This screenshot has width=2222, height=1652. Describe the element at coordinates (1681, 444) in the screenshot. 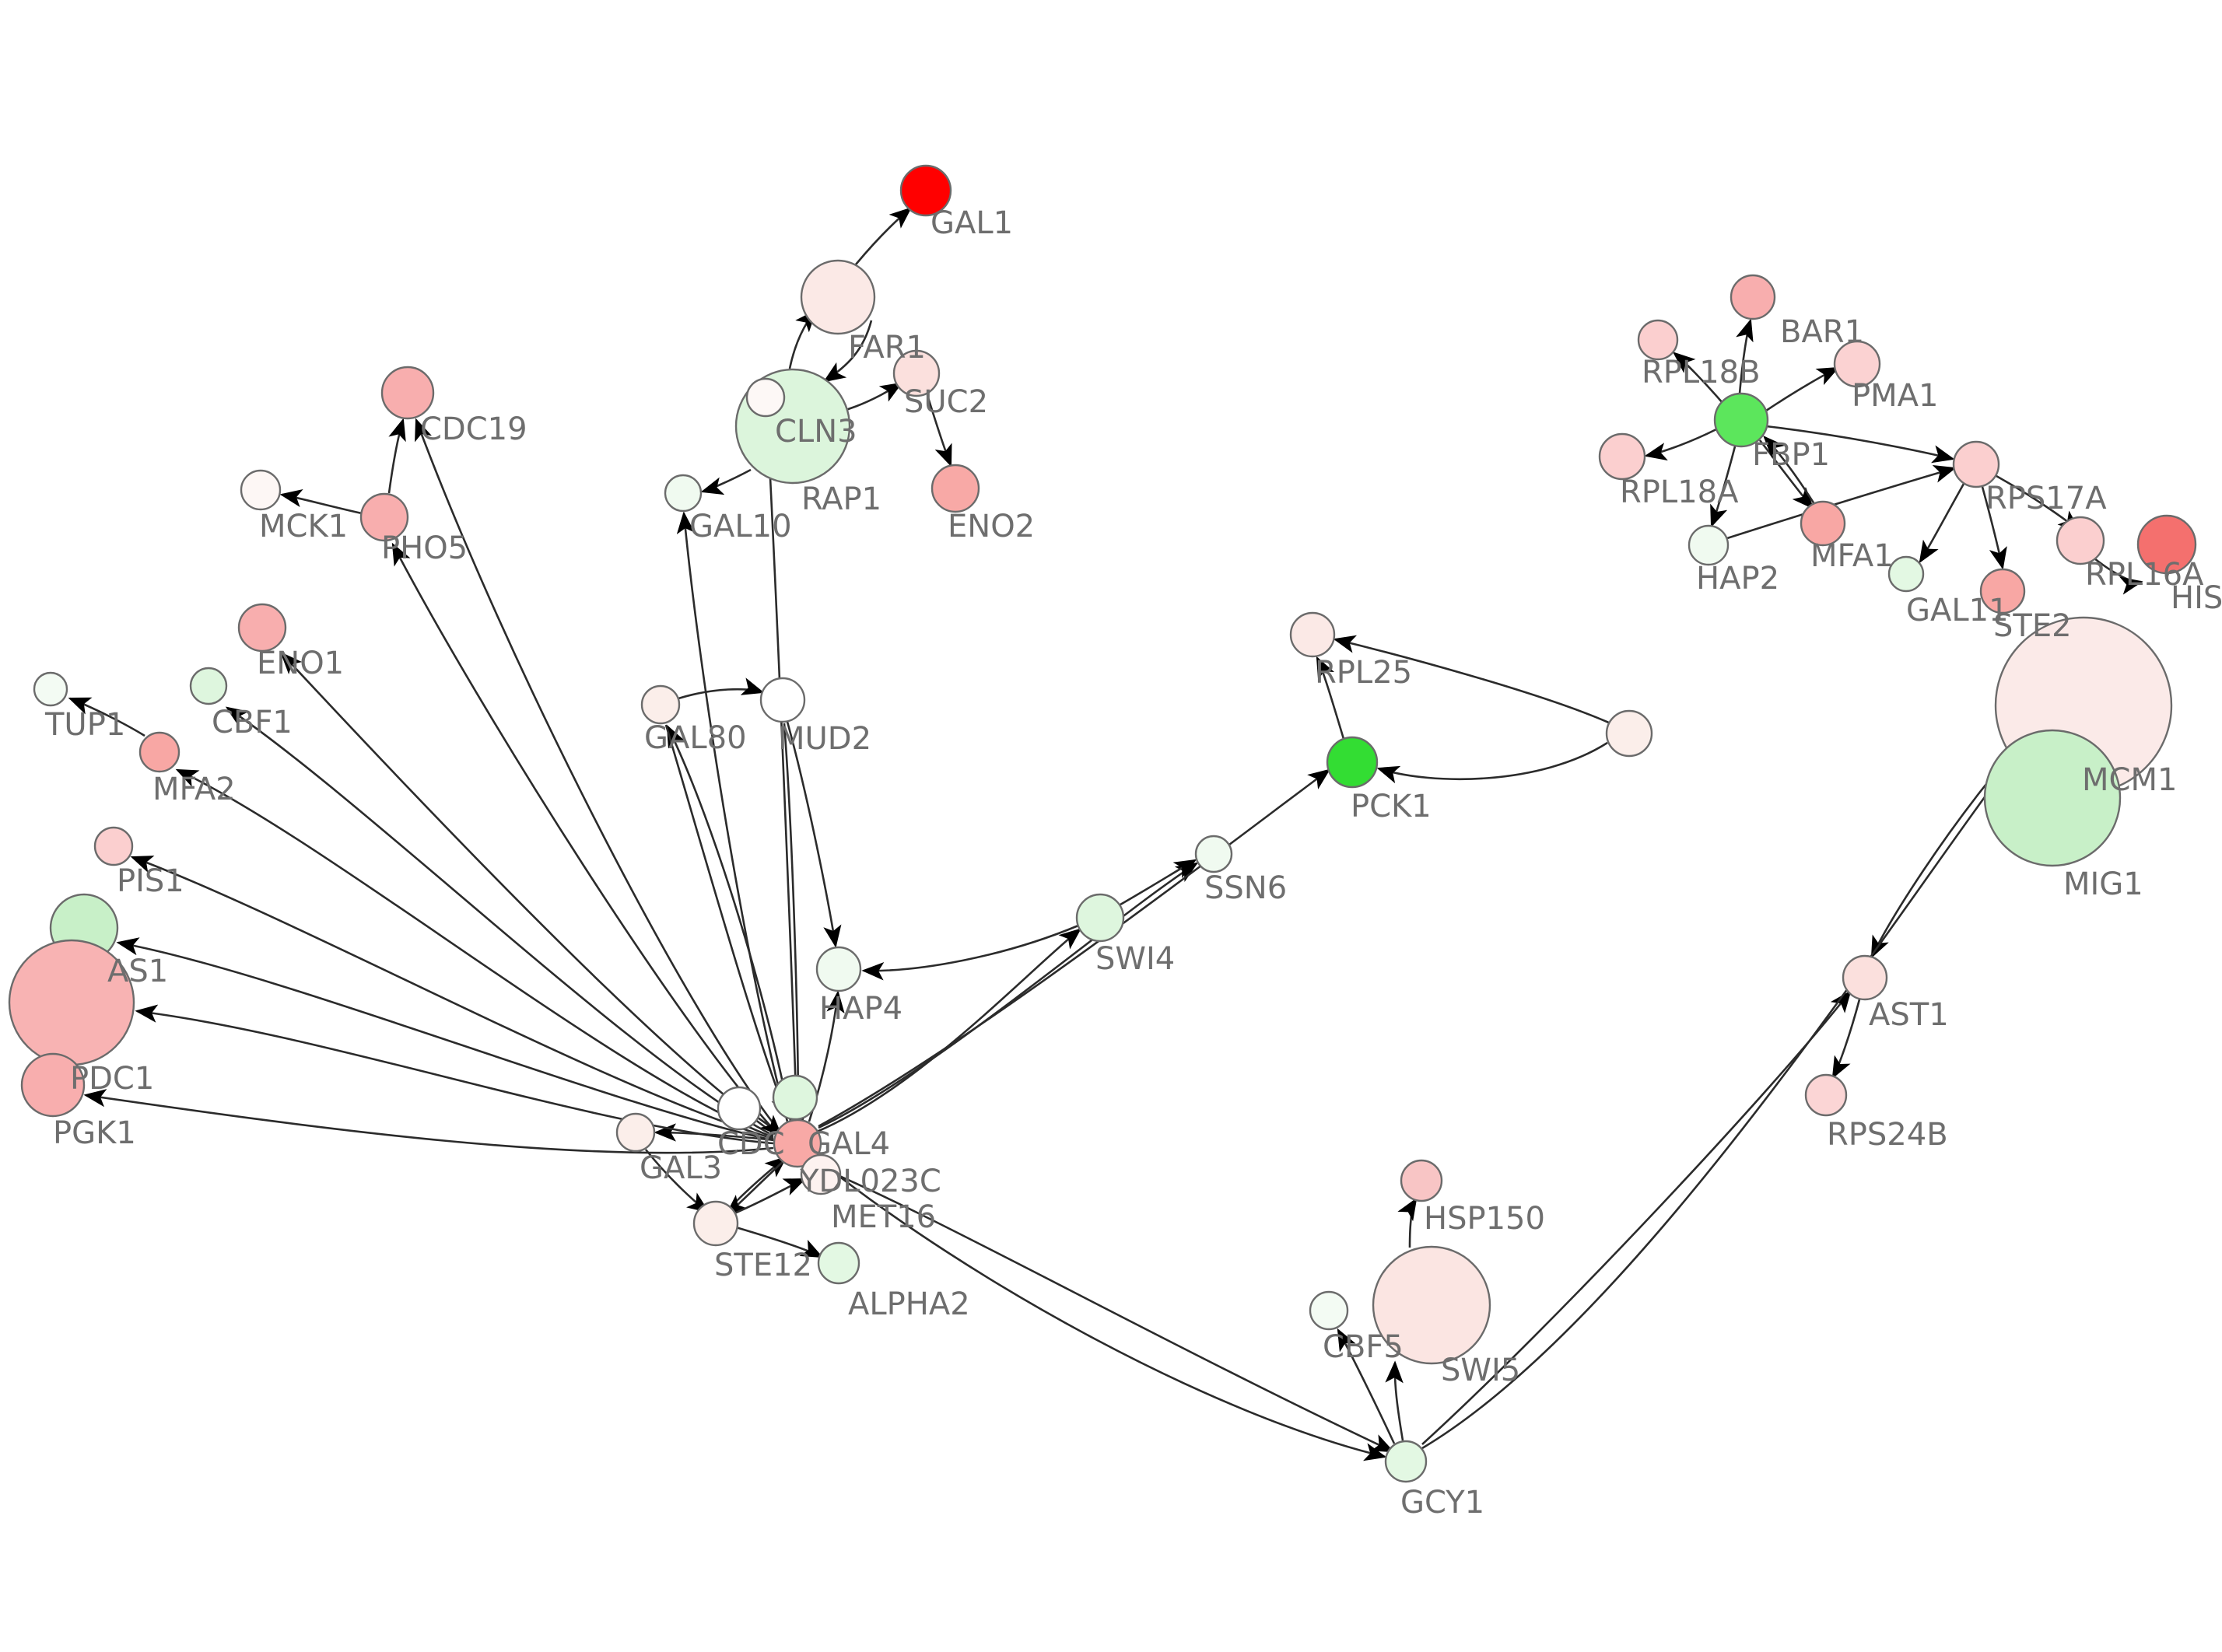

I see `edge-fbp1-to-rpl18a` at that location.